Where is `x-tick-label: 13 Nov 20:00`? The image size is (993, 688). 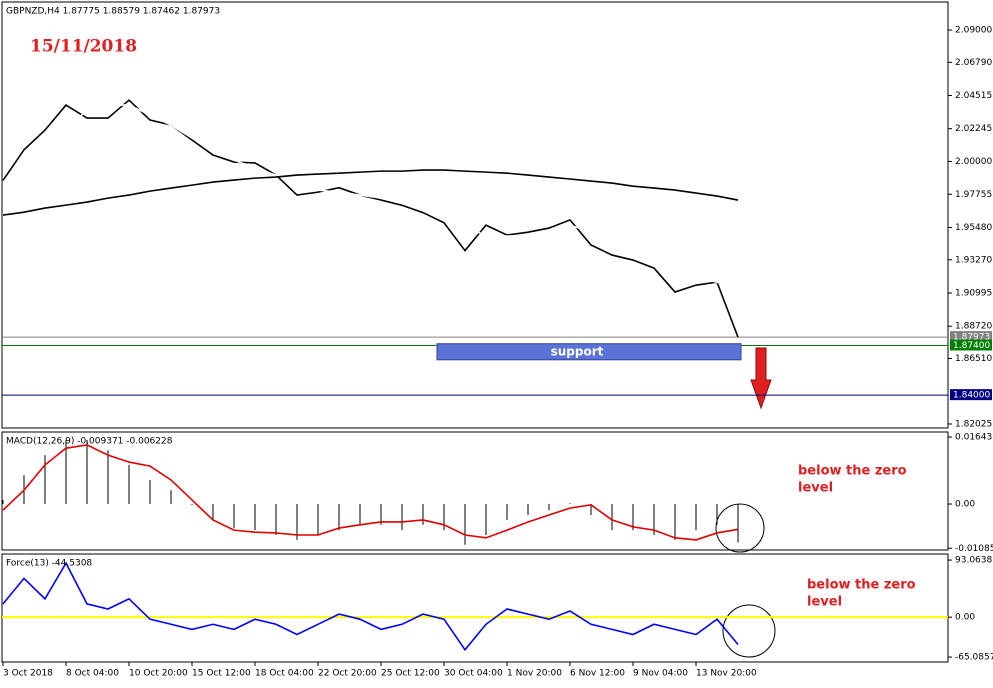 x-tick-label: 13 Nov 20:00 is located at coordinates (726, 674).